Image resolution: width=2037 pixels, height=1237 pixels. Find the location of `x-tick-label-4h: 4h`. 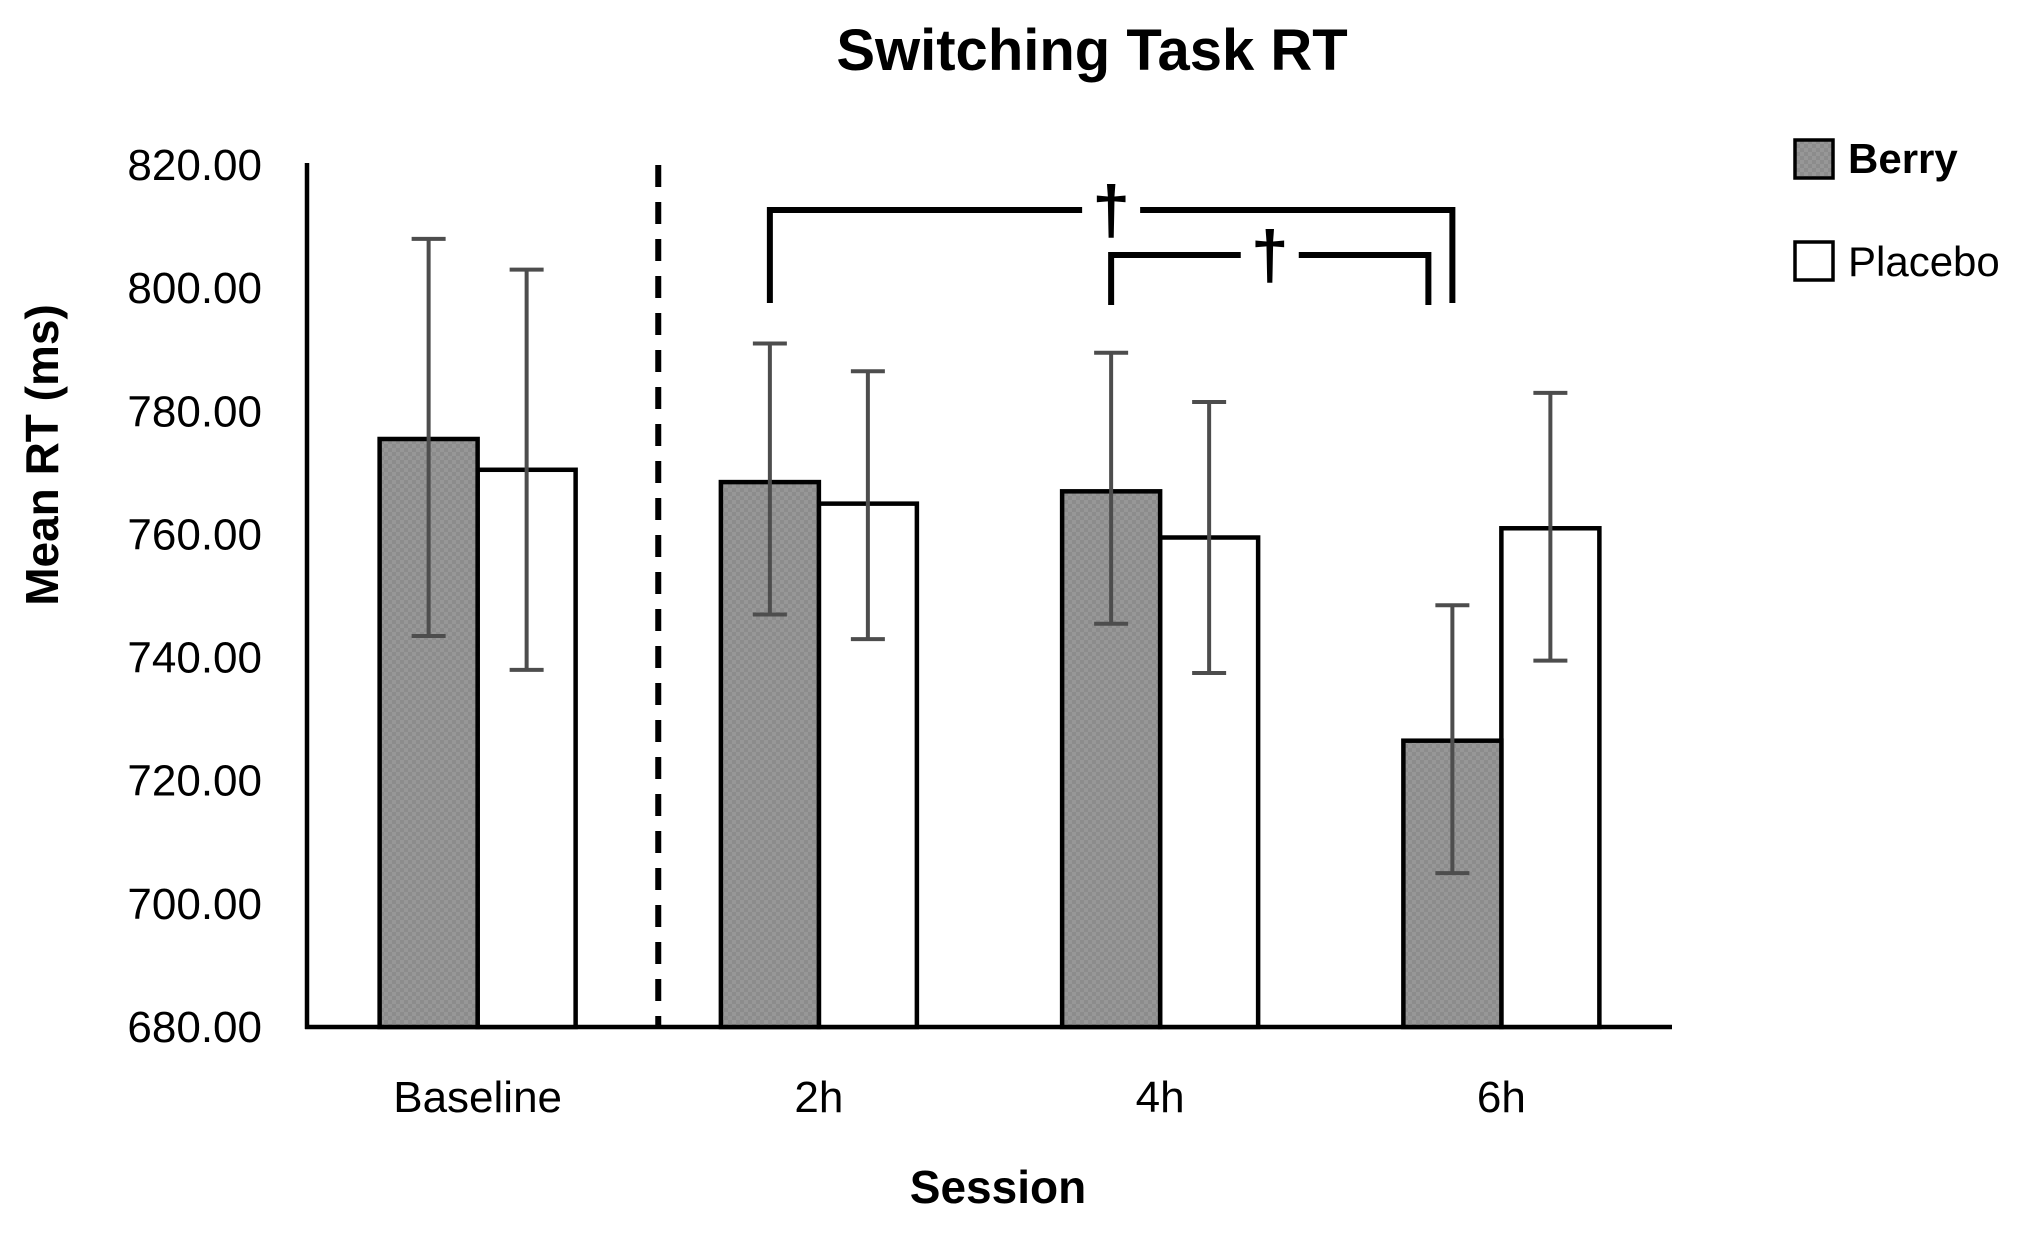

x-tick-label-4h: 4h is located at coordinates (1160, 1097).